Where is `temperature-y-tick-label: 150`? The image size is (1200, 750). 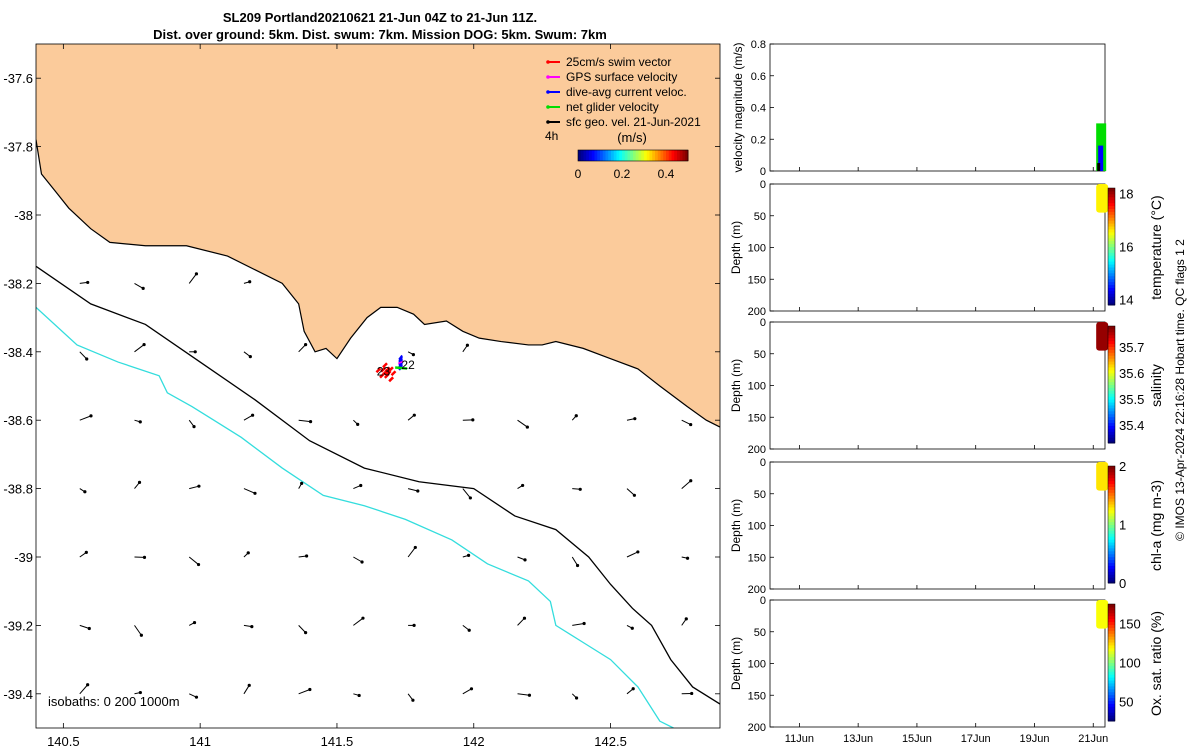
temperature-y-tick-label: 150 is located at coordinates (757, 280).